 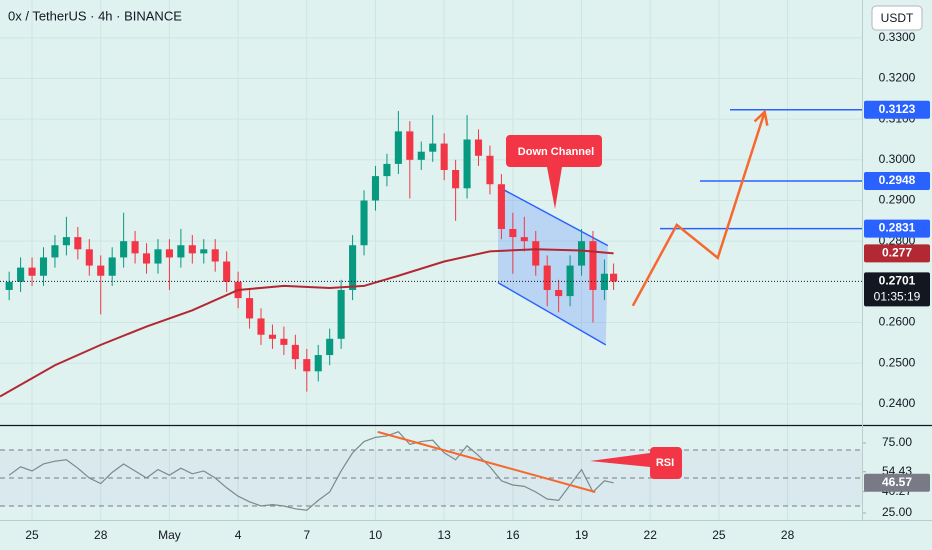 I want to click on price-badge, so click(x=897, y=289).